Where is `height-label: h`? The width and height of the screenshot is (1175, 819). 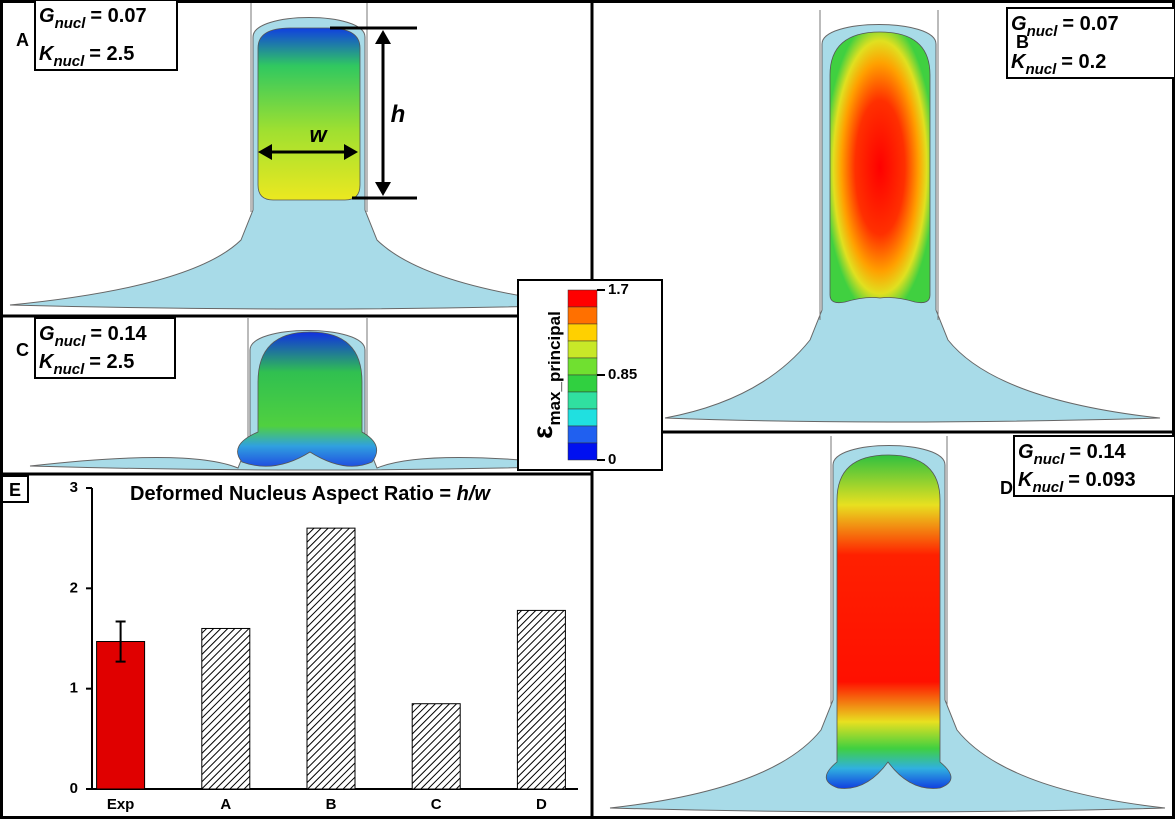 height-label: h is located at coordinates (398, 114).